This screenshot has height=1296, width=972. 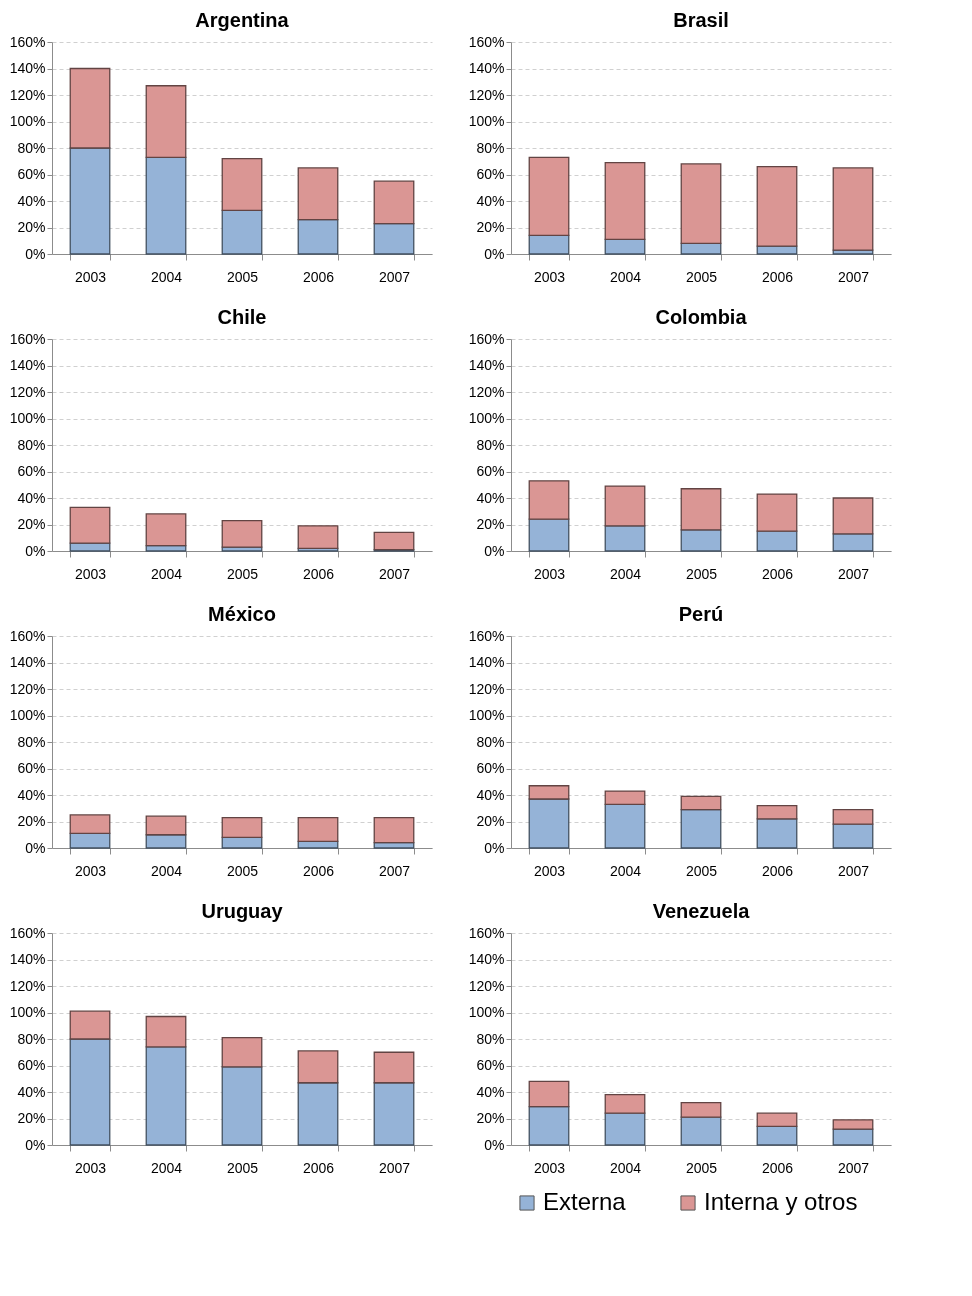 I want to click on chart-title: Colombia, so click(x=701, y=317).